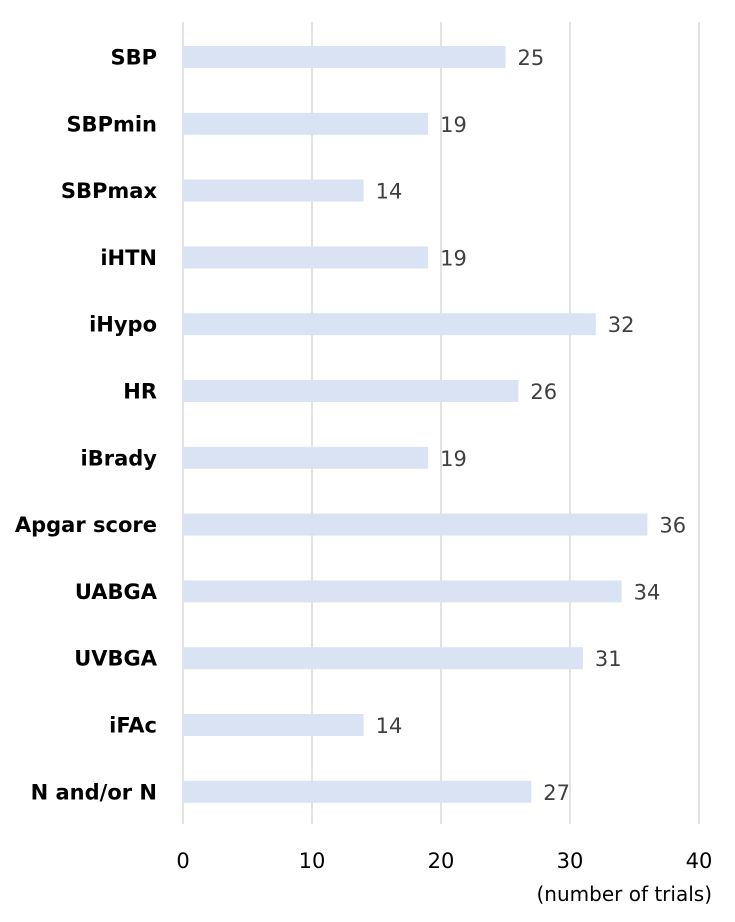 The width and height of the screenshot is (735, 922). What do you see at coordinates (383, 658) in the screenshot?
I see `bar-uvbga` at bounding box center [383, 658].